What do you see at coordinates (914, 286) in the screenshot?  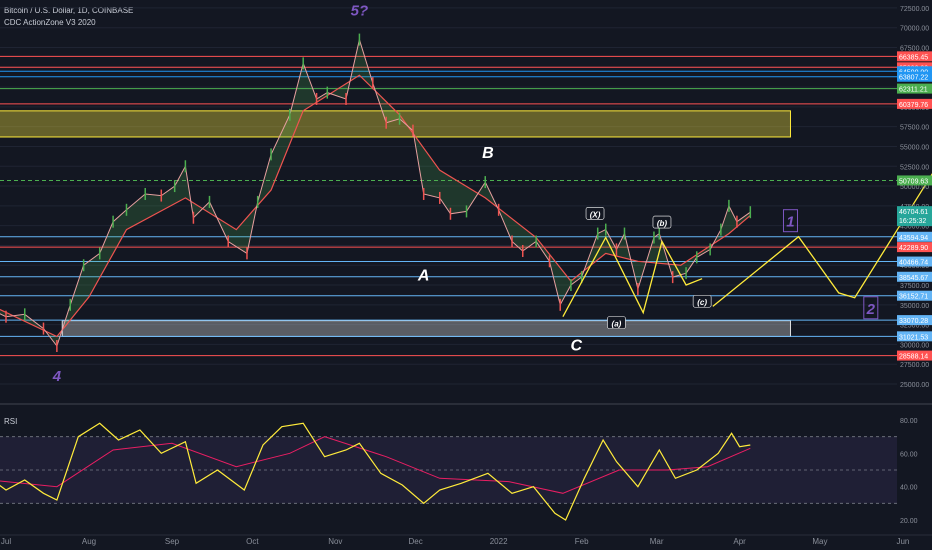 I see `y-tick-label: 37500.00` at bounding box center [914, 286].